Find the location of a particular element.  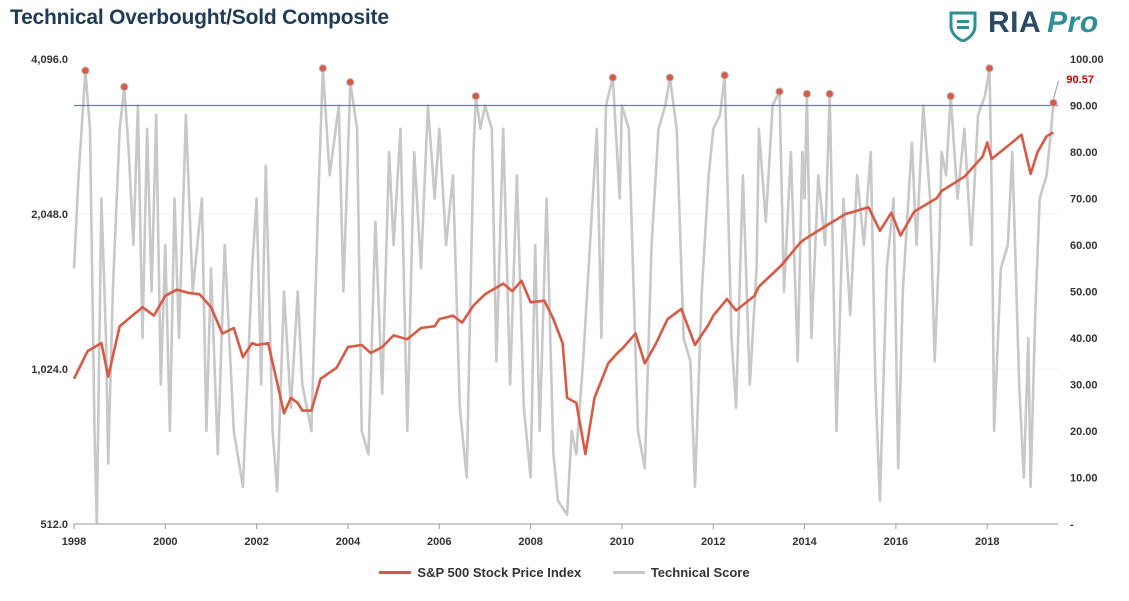

x-tick-label: 2006 is located at coordinates (439, 542).